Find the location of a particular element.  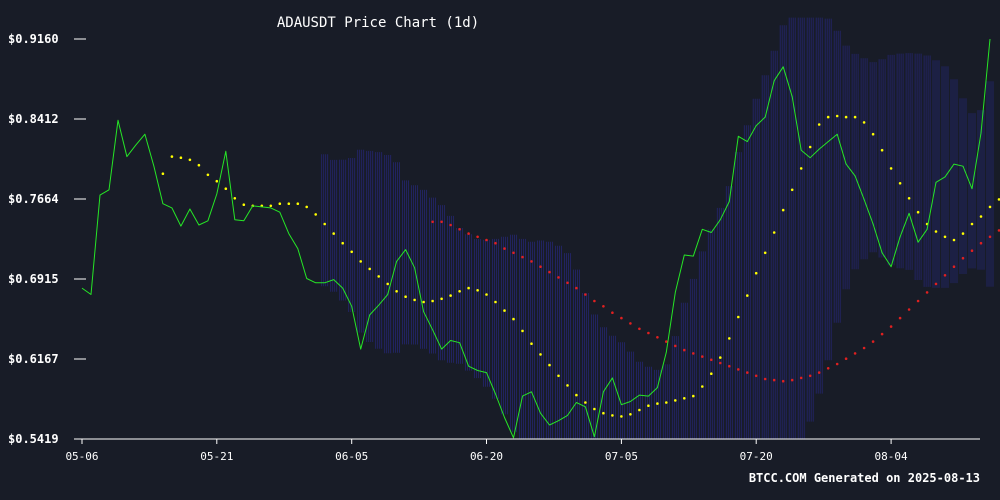

chart-title: ADAUSDT Price Chart (1d) is located at coordinates (378, 23).